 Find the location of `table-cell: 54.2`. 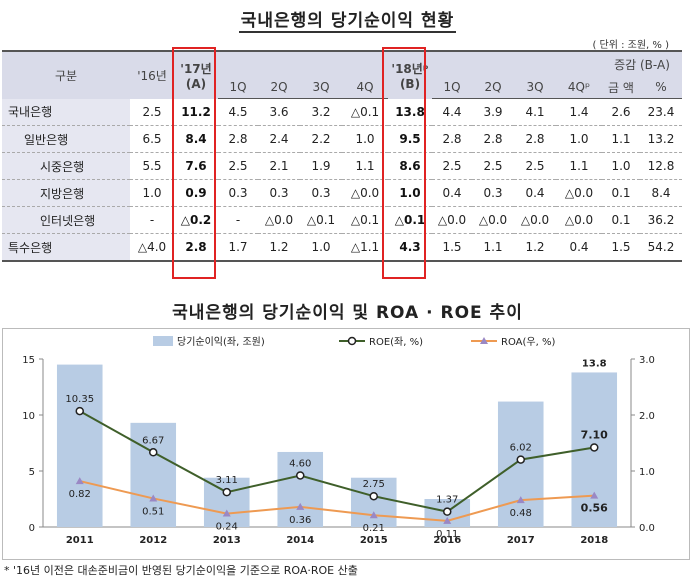

table-cell: 54.2 is located at coordinates (661, 247).